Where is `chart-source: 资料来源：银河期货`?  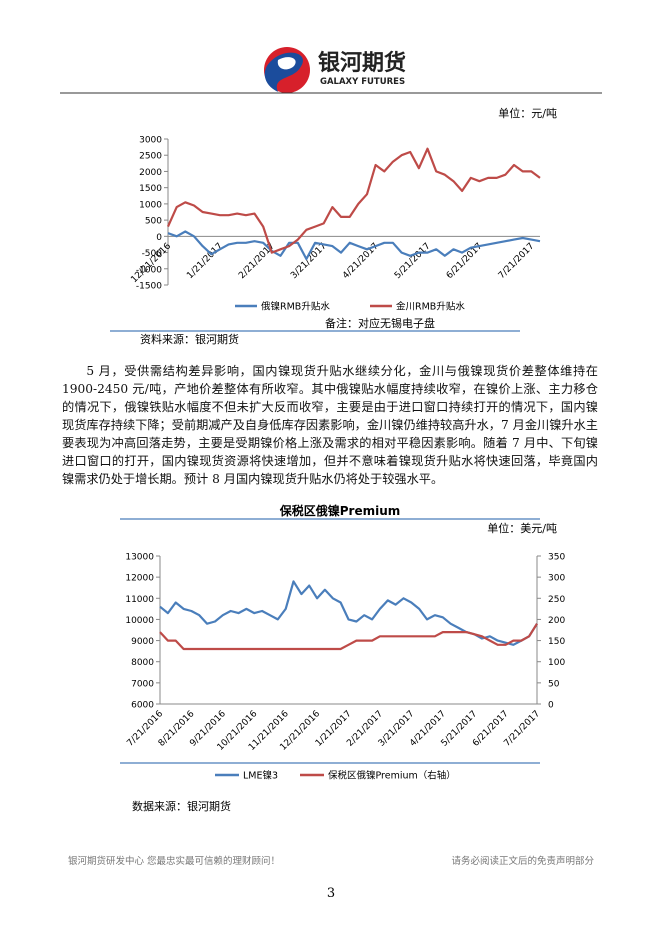 chart-source: 资料来源：银河期货 is located at coordinates (189, 339).